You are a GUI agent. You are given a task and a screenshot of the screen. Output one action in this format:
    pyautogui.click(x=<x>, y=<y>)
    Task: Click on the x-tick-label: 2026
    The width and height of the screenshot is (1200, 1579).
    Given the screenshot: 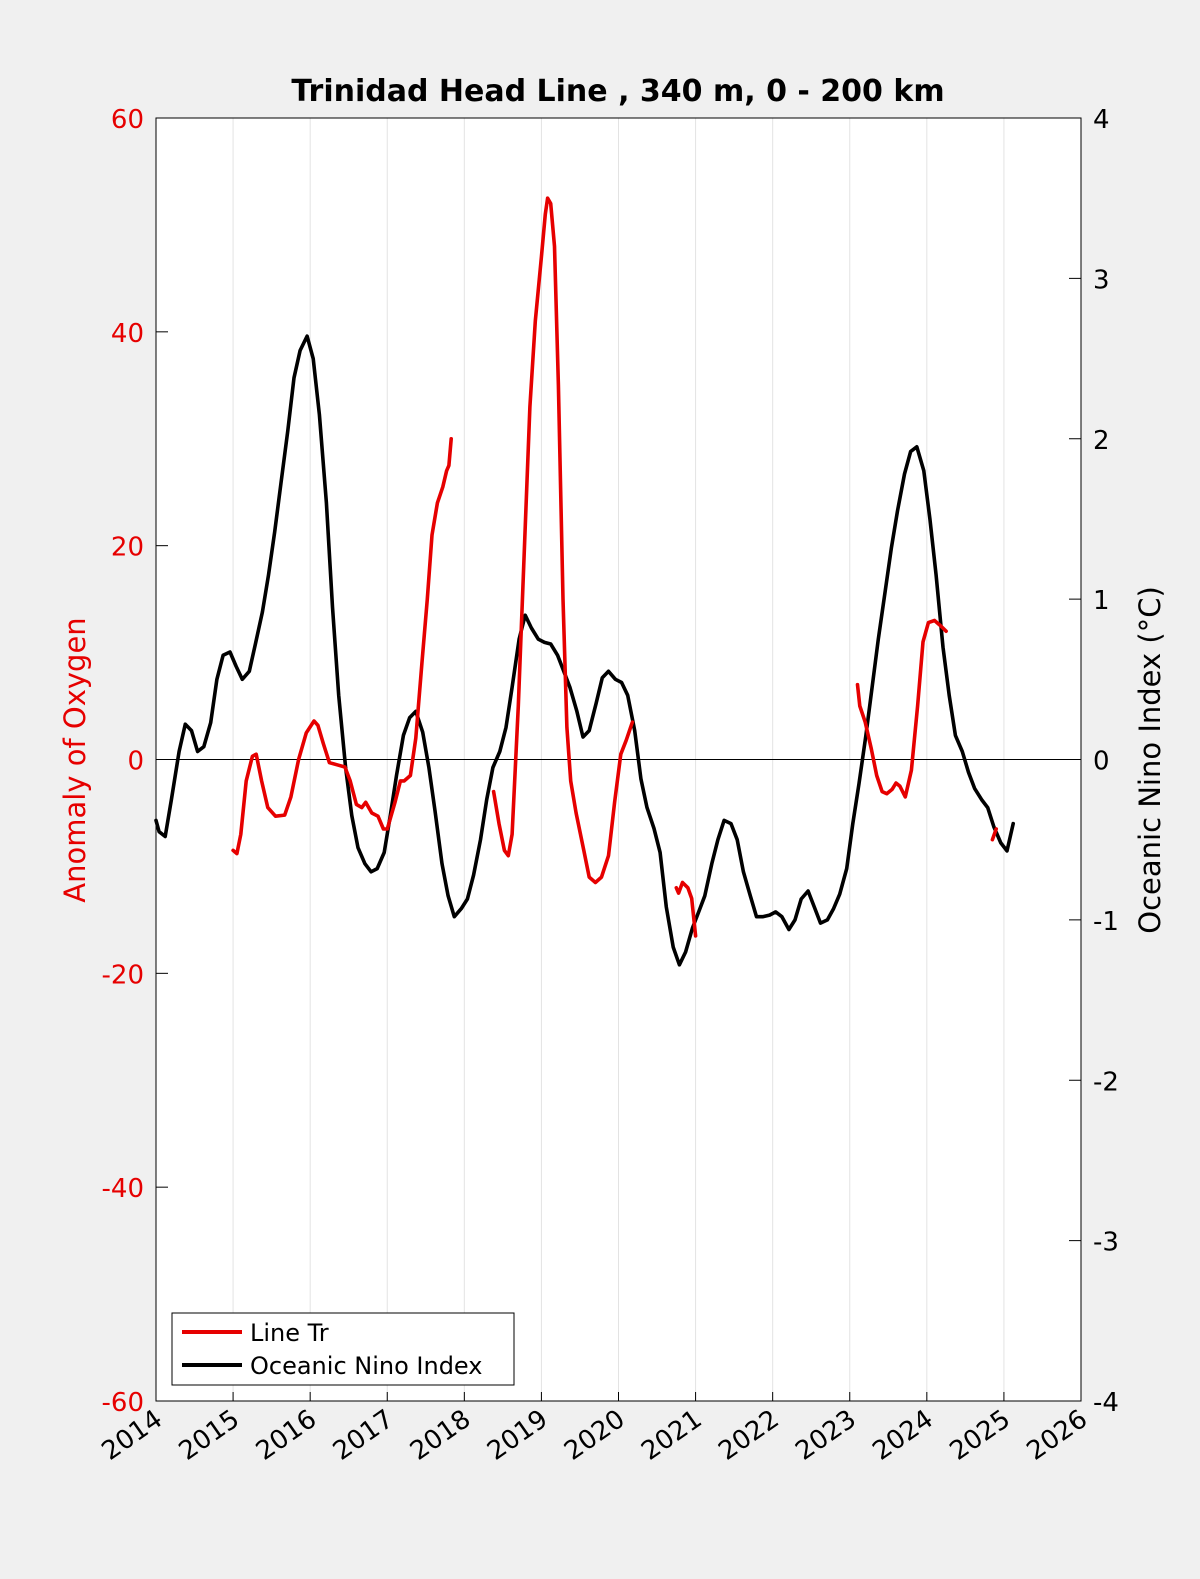 What is the action you would take?
    pyautogui.click(x=1057, y=1435)
    